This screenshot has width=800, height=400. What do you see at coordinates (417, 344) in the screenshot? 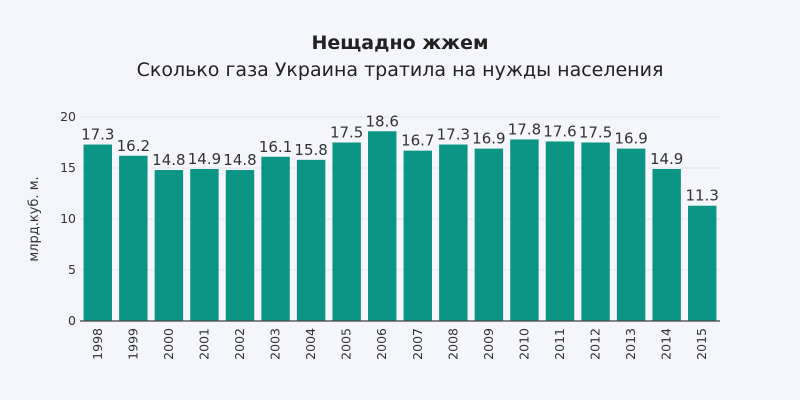
I see `x-tick-label: 2007` at bounding box center [417, 344].